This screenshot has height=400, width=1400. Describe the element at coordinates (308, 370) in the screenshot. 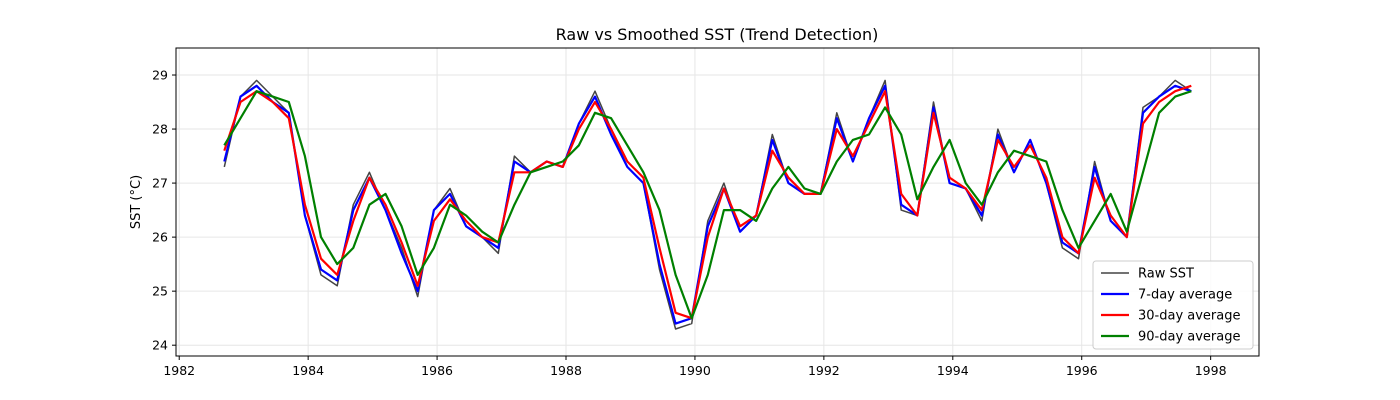

I see `x-tick-label: 1984` at that location.